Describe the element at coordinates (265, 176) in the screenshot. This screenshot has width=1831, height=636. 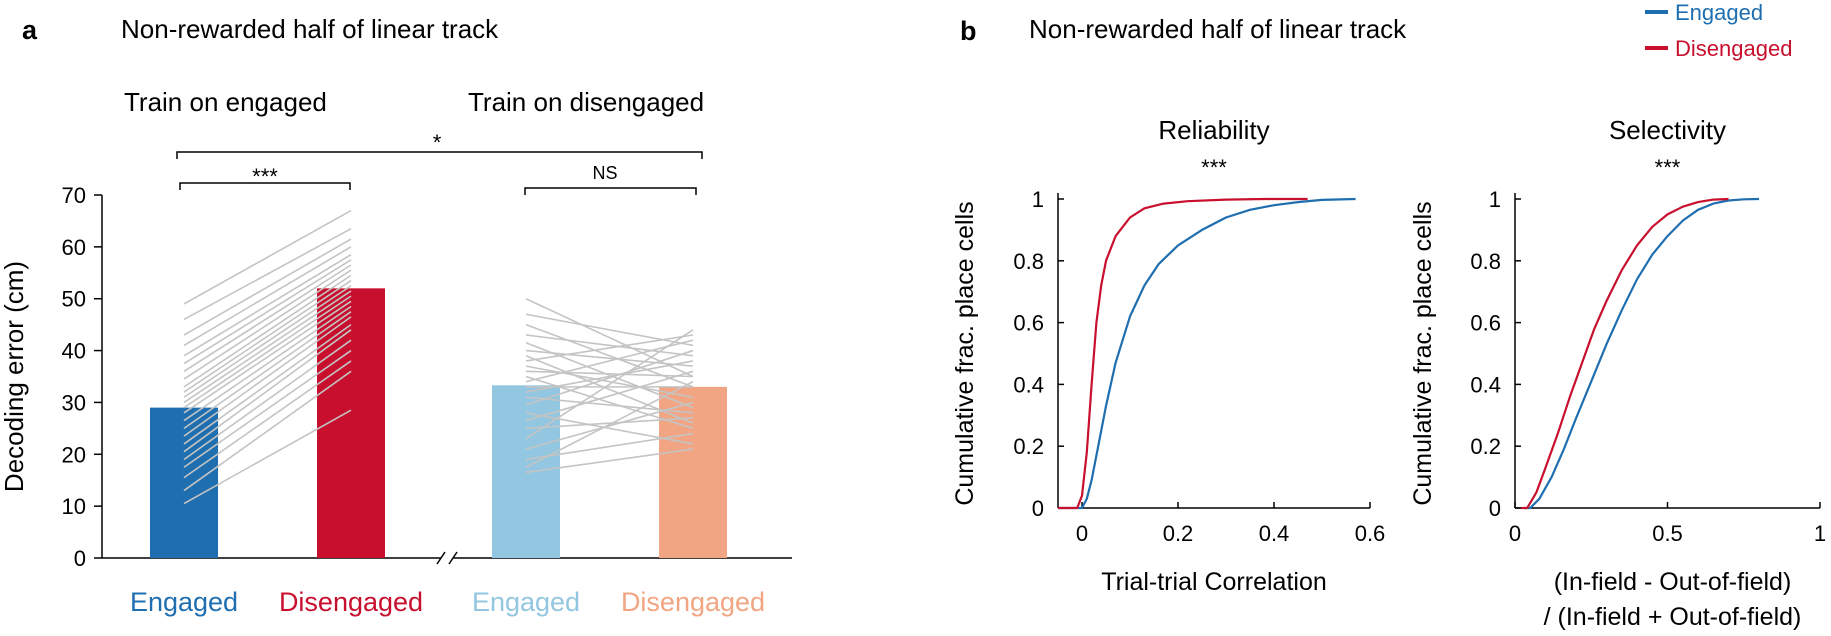
I see `sig-left-label: ***` at that location.